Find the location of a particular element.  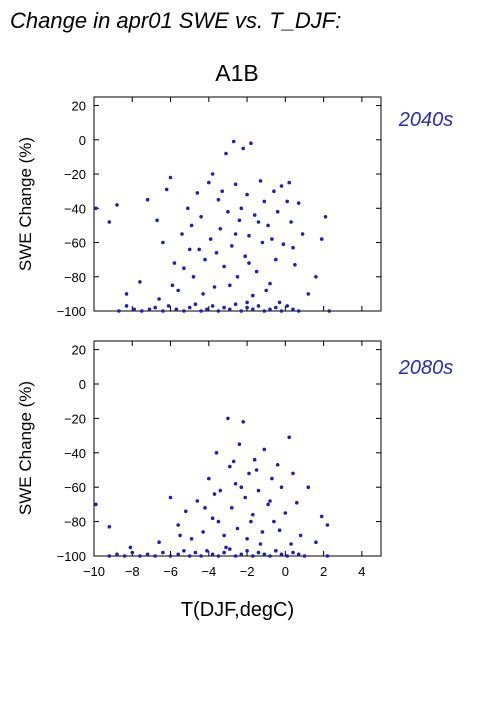

x-tick-label: −8 is located at coordinates (132, 571).